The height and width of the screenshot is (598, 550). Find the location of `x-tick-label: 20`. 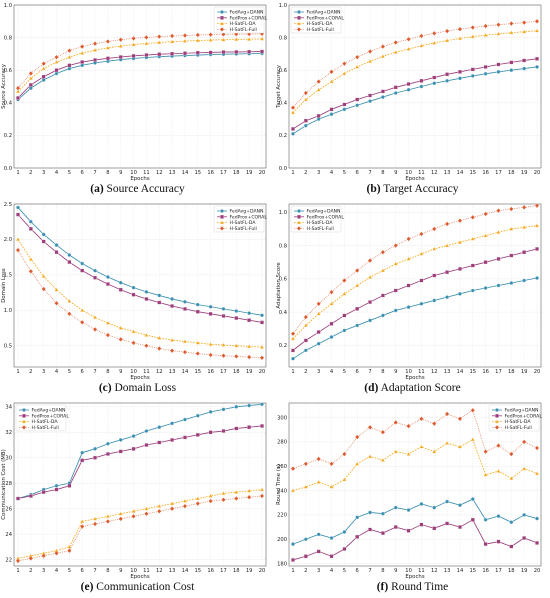

x-tick-label: 20 is located at coordinates (262, 571).